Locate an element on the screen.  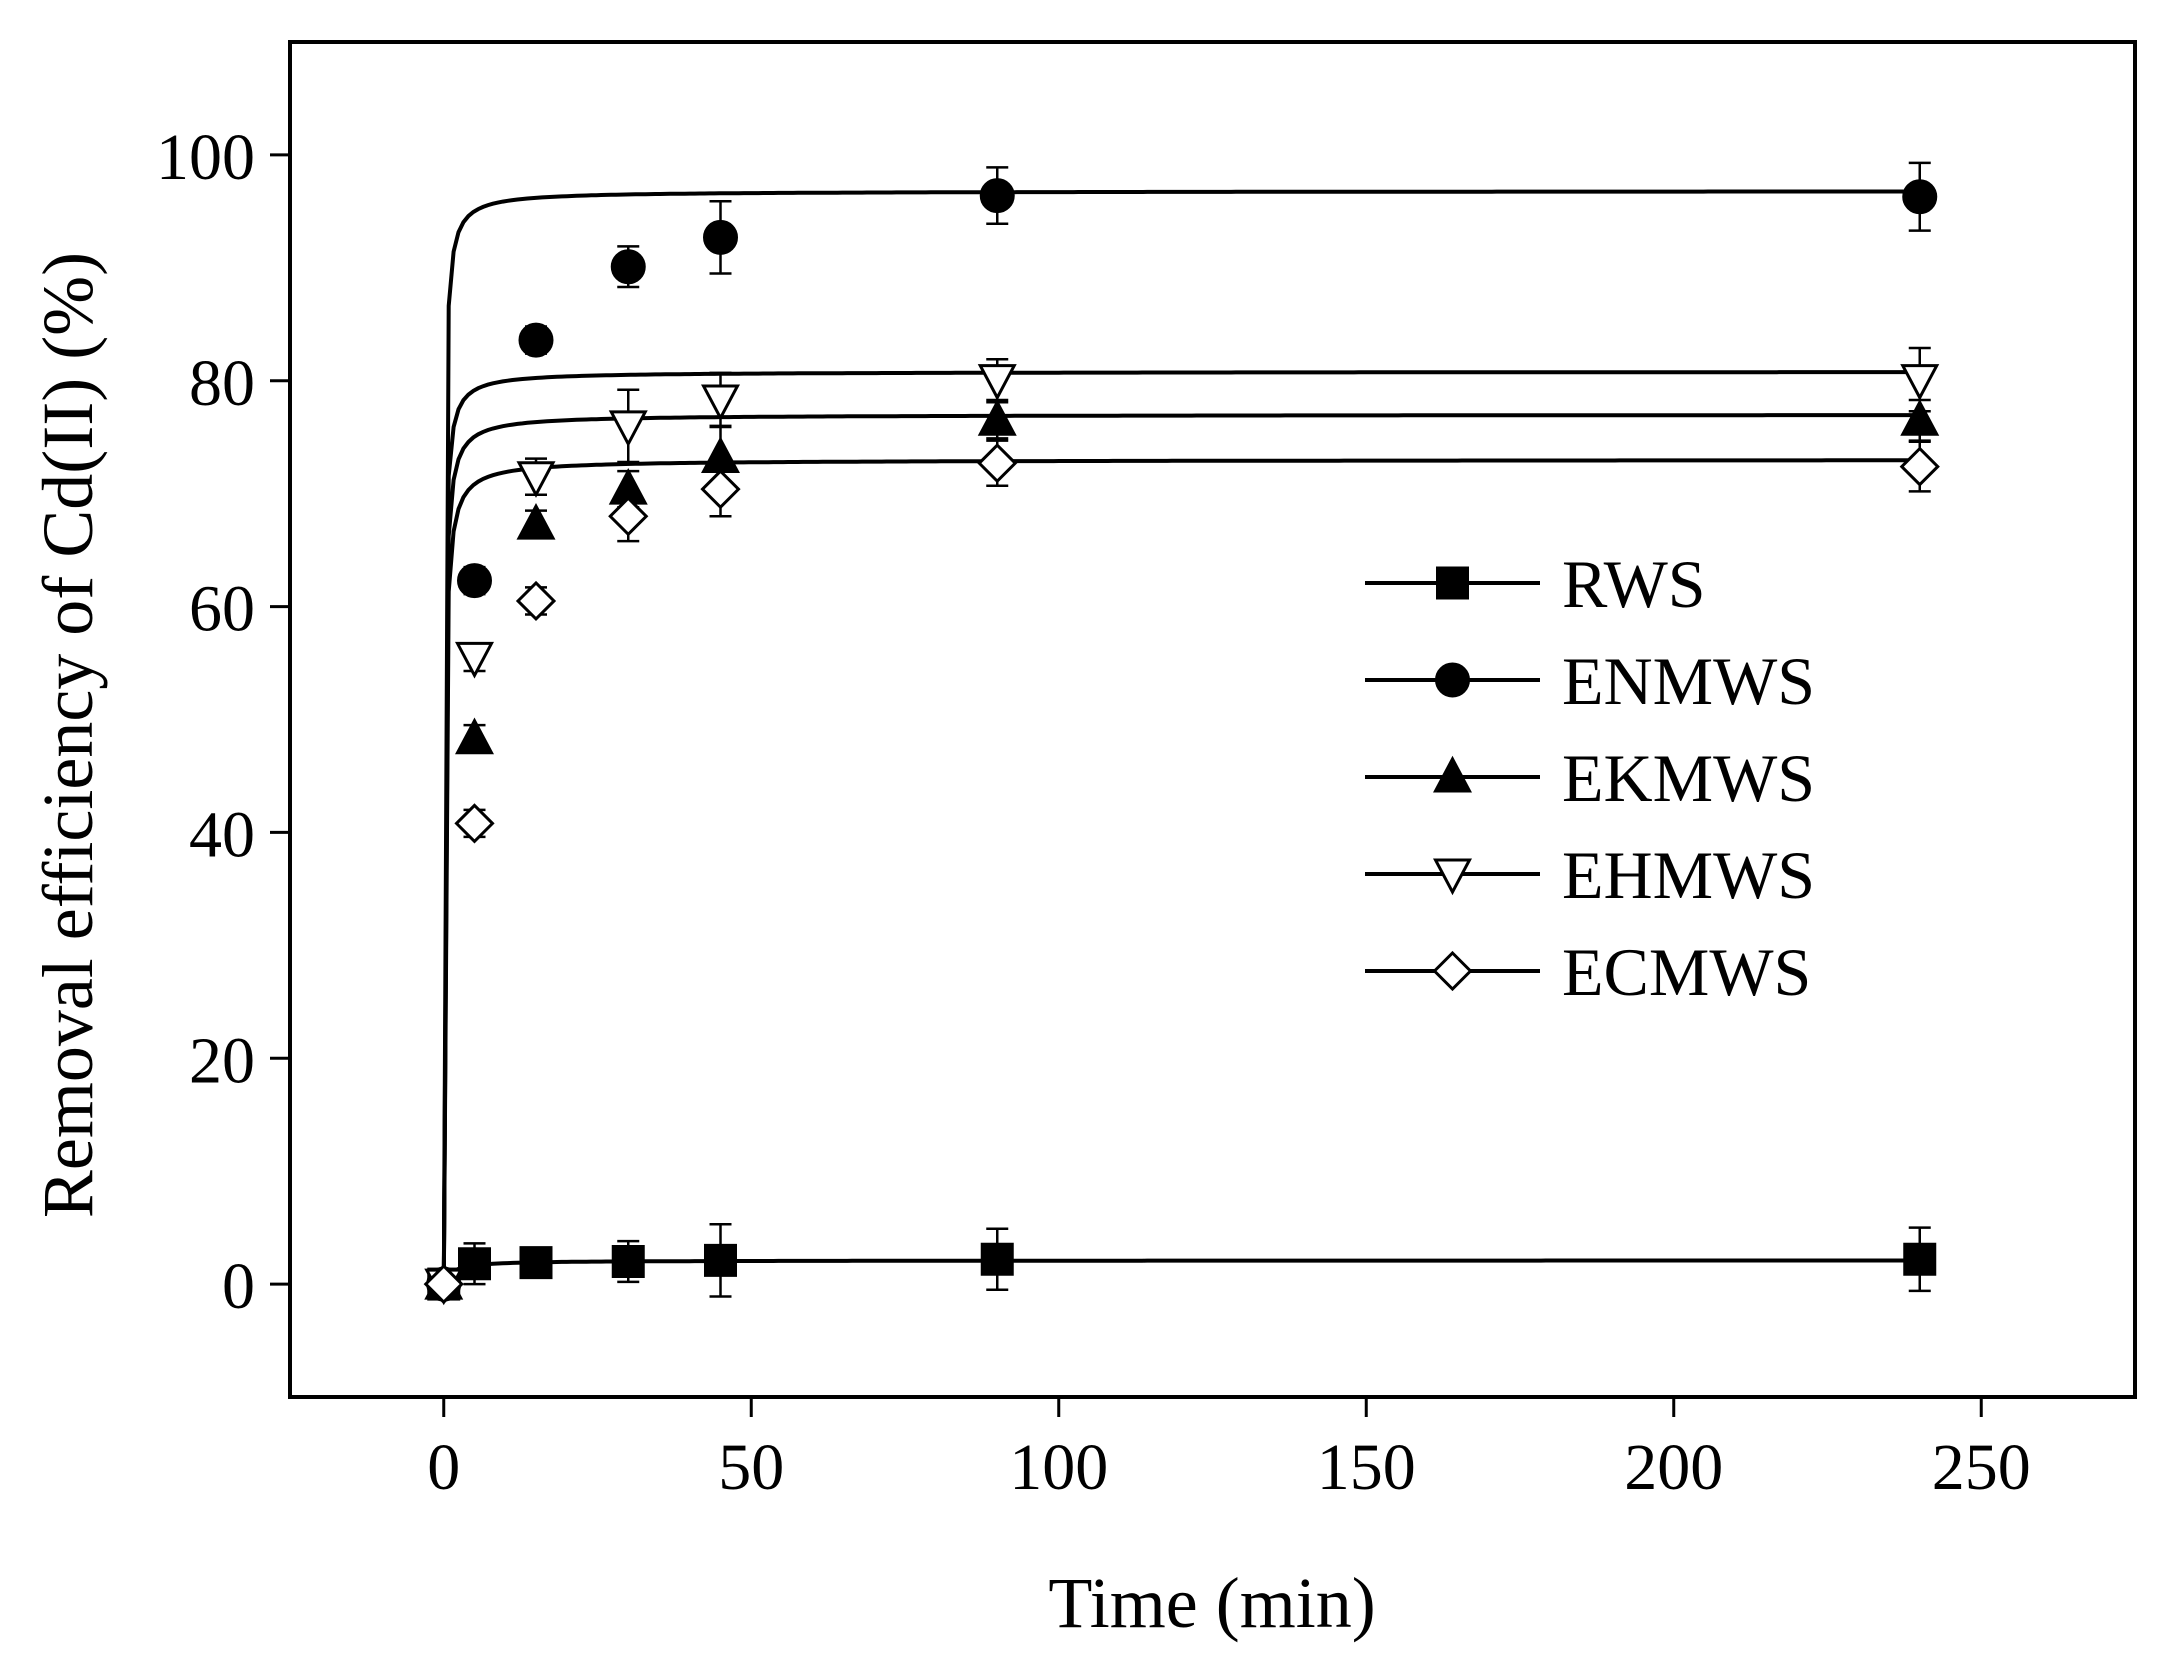
legend-marker-enmws is located at coordinates (1452, 680).